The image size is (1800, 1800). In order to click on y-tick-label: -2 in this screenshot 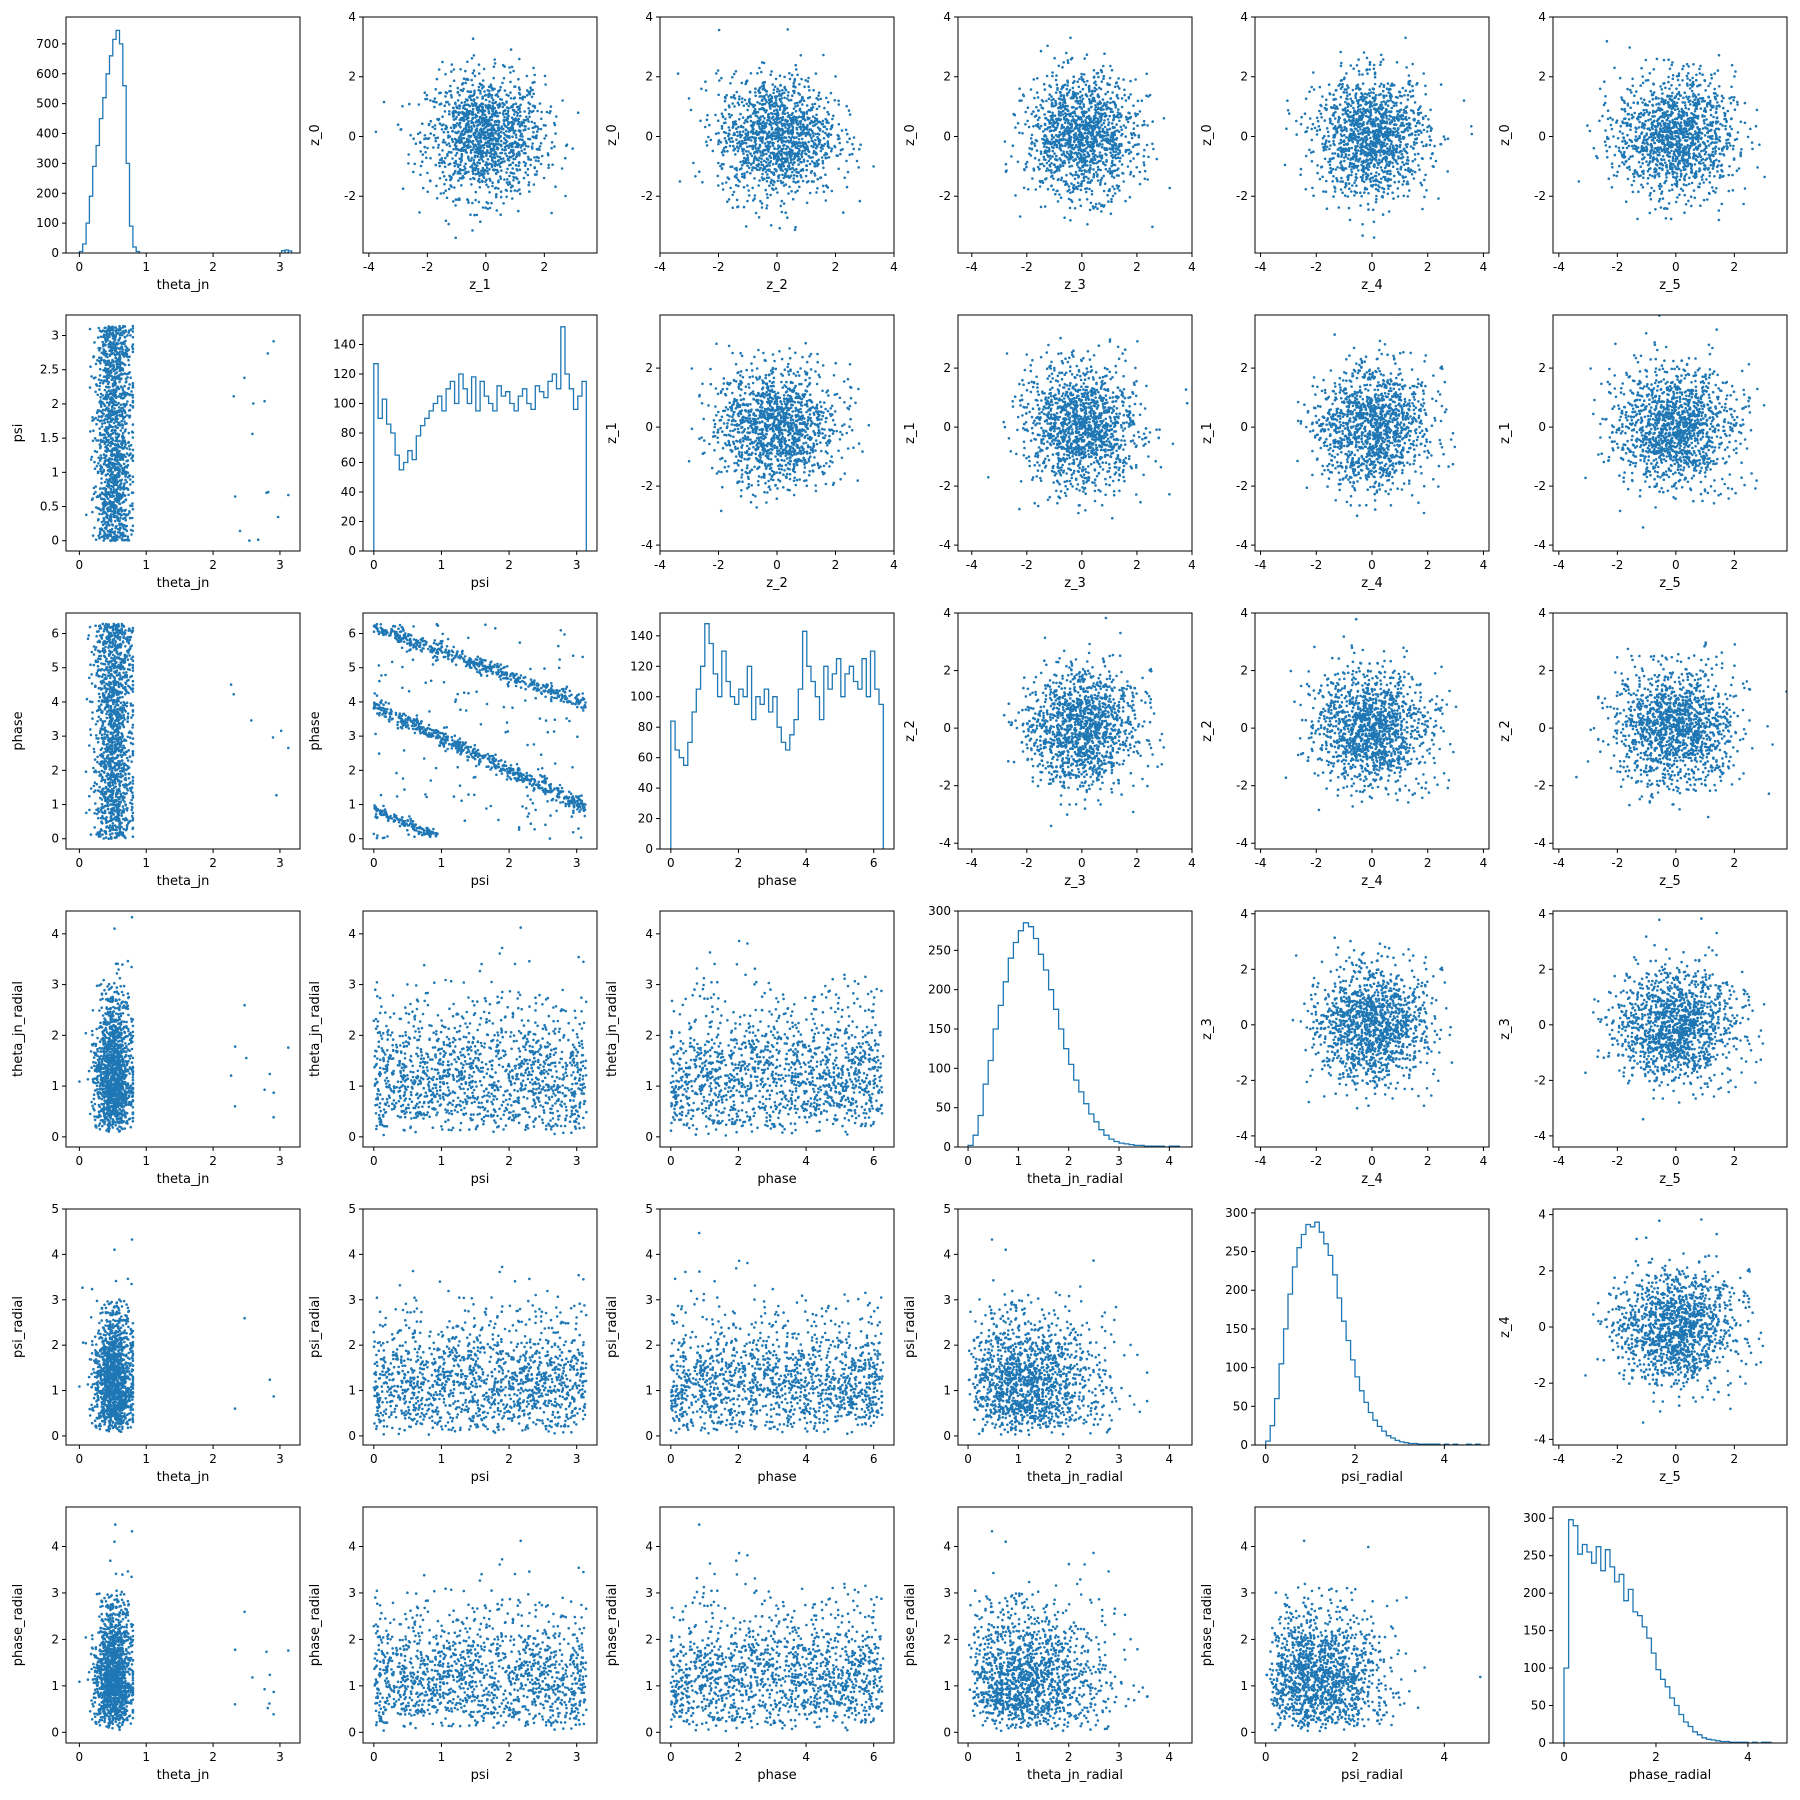, I will do `click(350, 196)`.